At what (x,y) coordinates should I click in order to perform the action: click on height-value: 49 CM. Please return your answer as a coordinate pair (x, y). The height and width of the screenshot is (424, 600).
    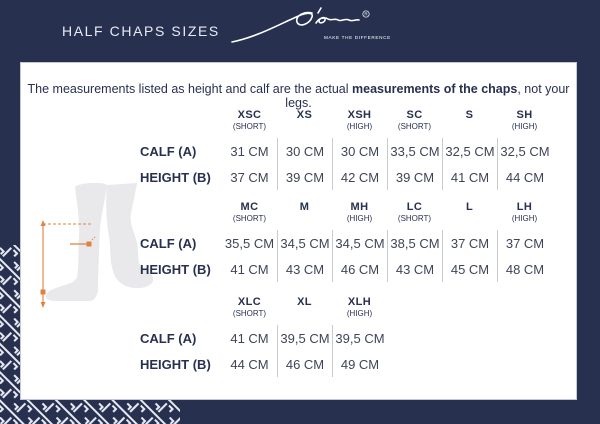
    Looking at the image, I should click on (359, 364).